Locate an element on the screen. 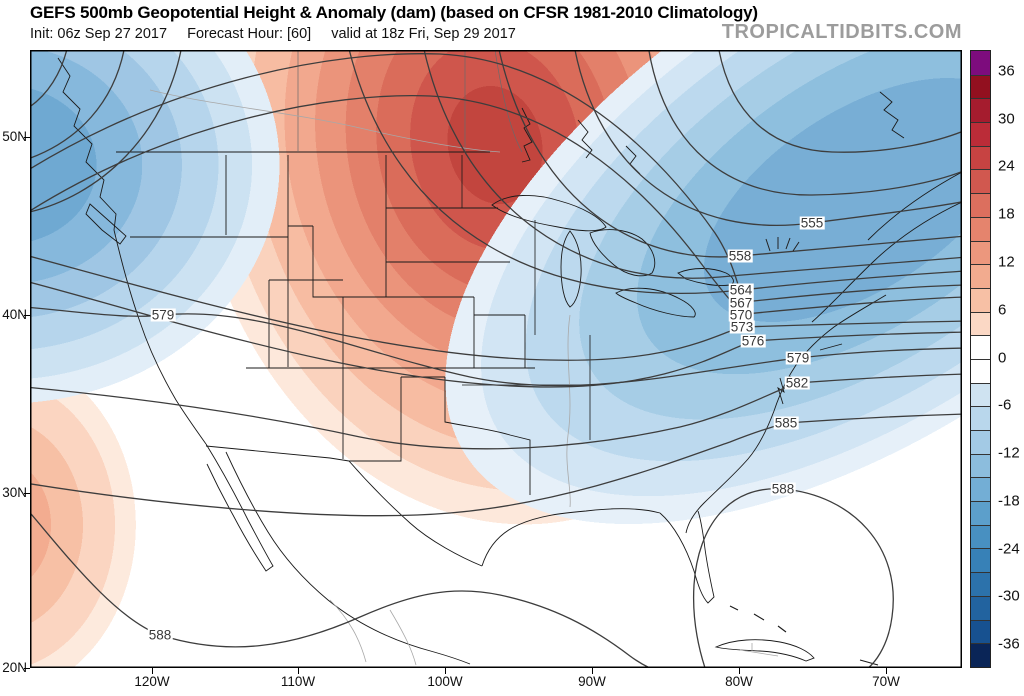 This screenshot has height=696, width=1024. forecast-hour: Forecast Hour: [60] is located at coordinates (249, 34).